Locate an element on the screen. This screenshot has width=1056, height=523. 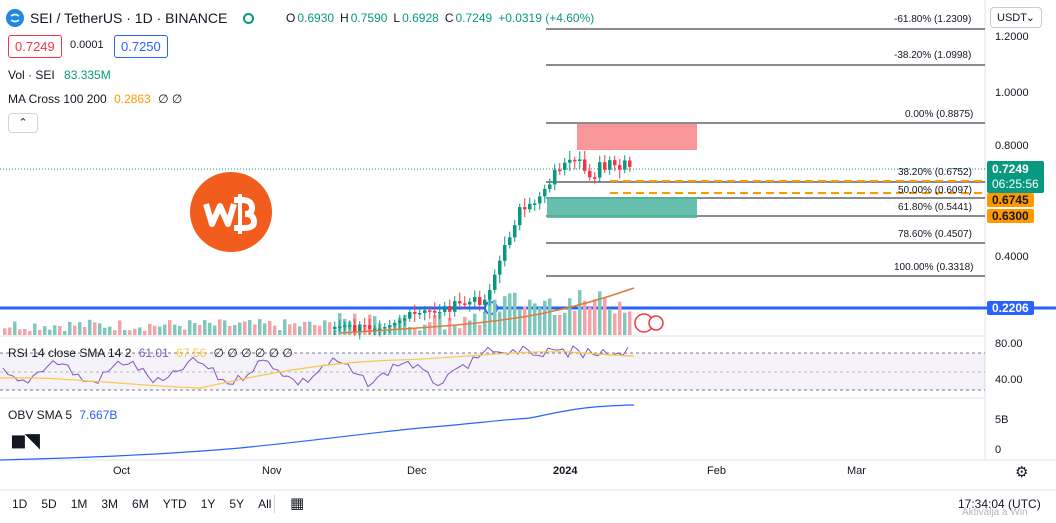
currency-select-value: USDT is located at coordinates (1012, 18).